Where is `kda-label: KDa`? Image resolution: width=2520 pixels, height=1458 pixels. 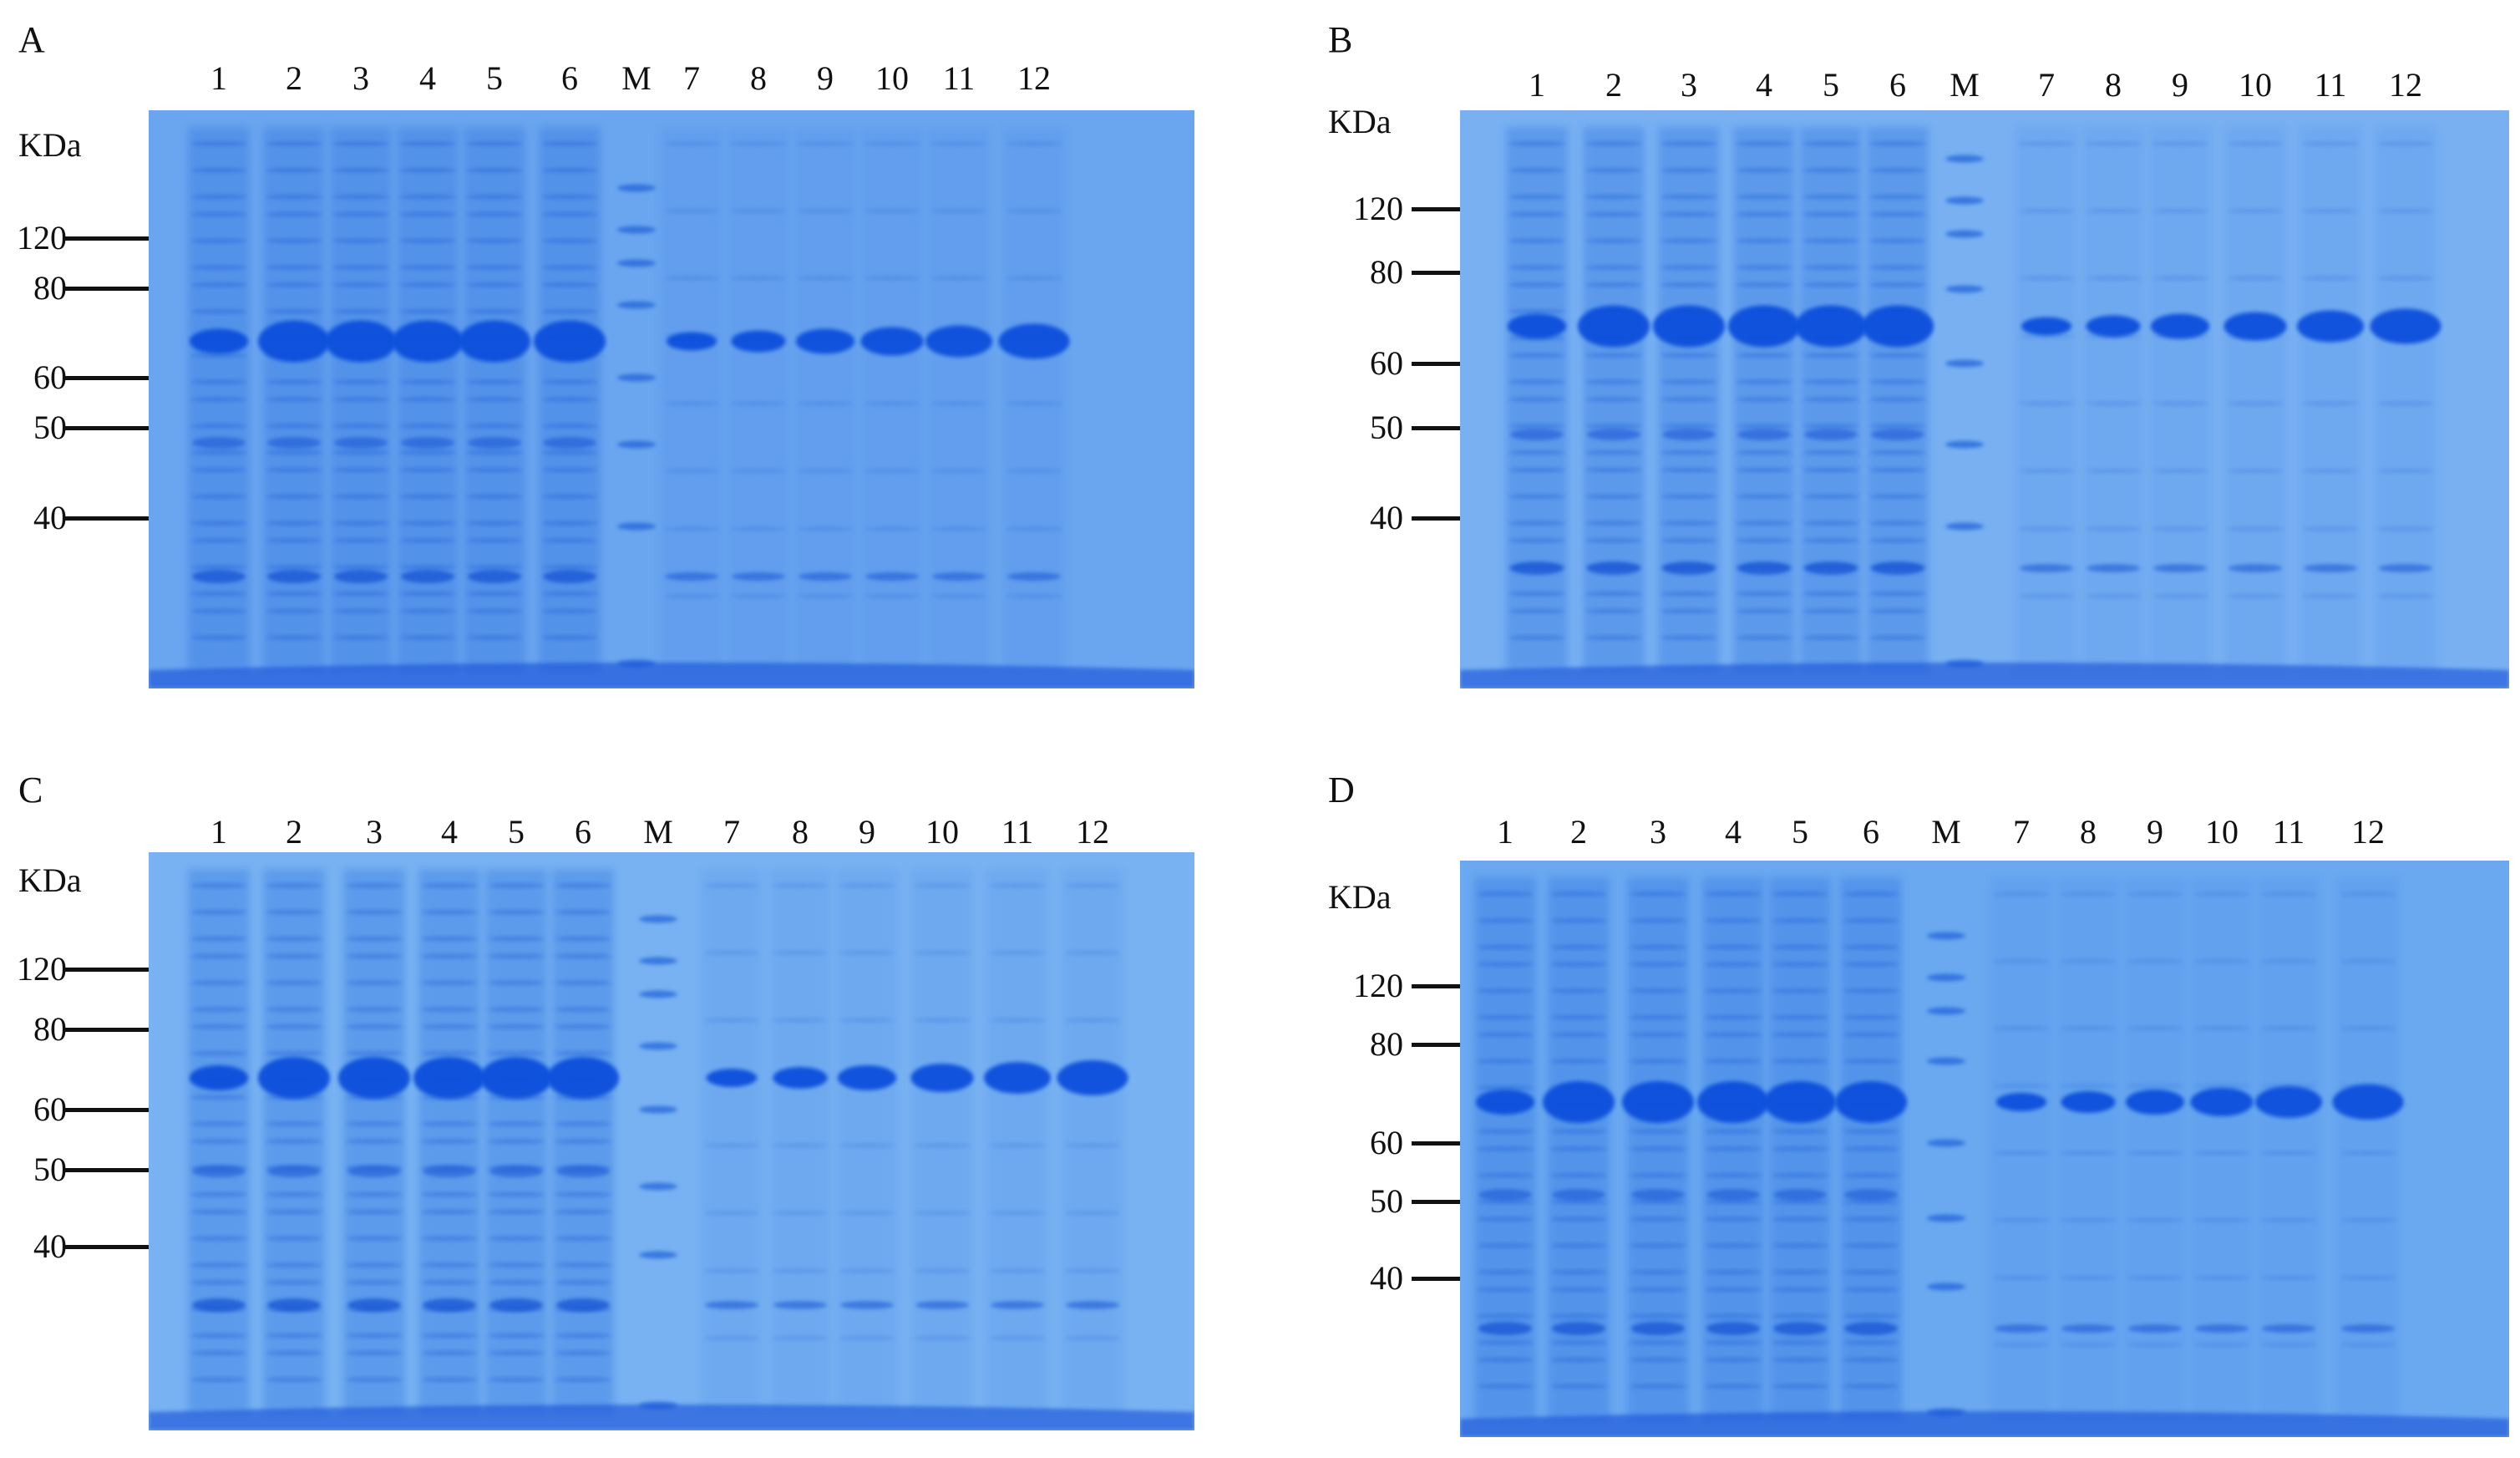
kda-label: KDa is located at coordinates (50, 880).